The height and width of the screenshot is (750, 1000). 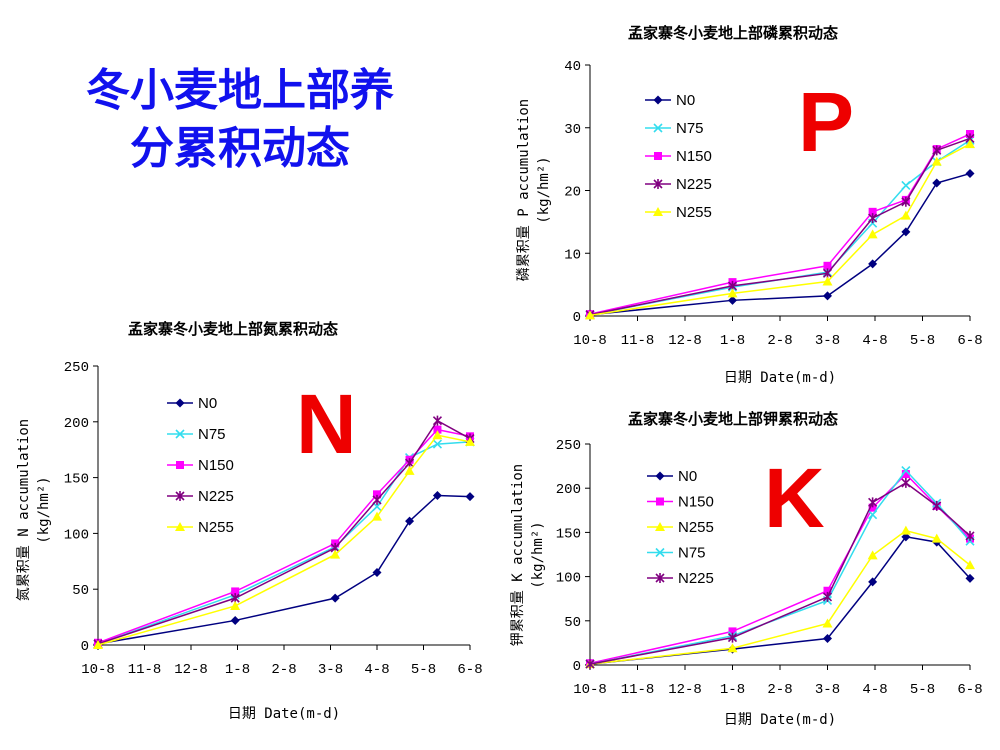 I want to click on p-y-axis-unit: (kg/hm²), so click(x=544, y=189).